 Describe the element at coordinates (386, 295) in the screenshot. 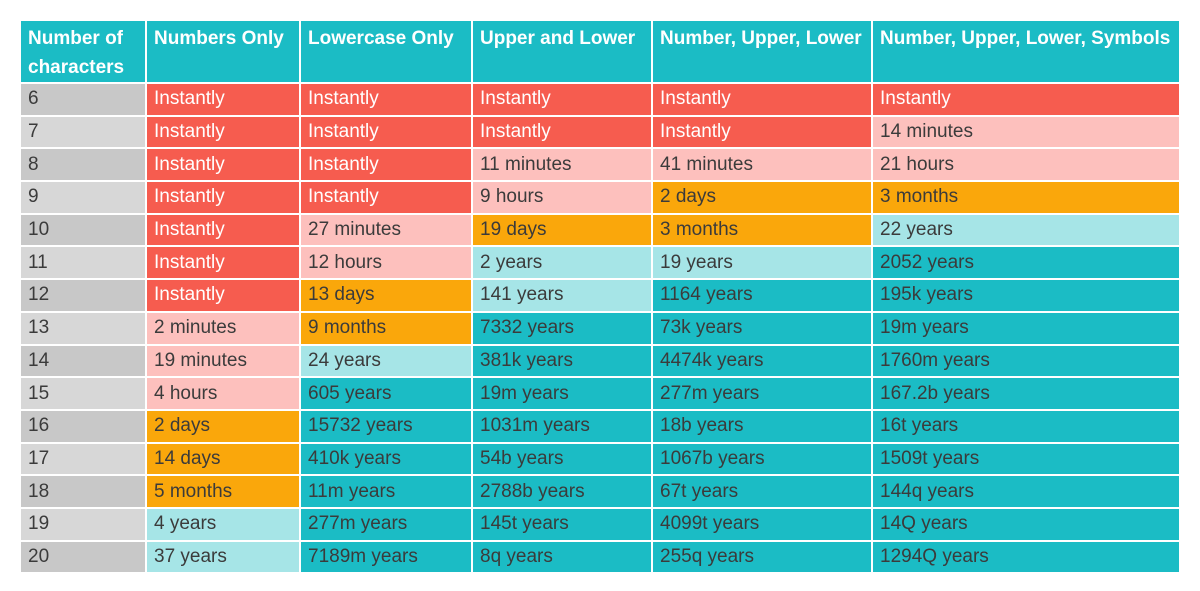

I see `cell-lowercase-only: 13 days` at that location.